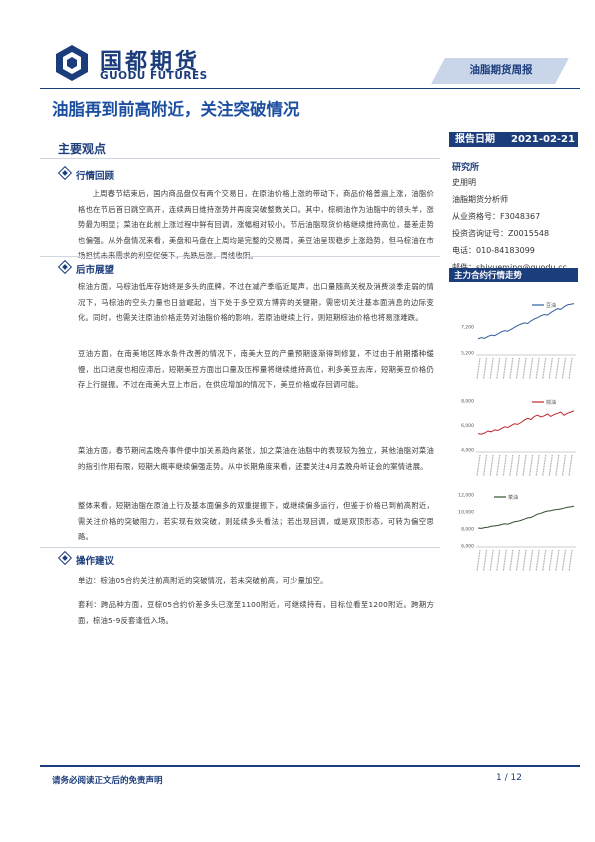 The image size is (595, 842). Describe the element at coordinates (480, 199) in the screenshot. I see `analyst-role: 油脂期货分析师` at that location.